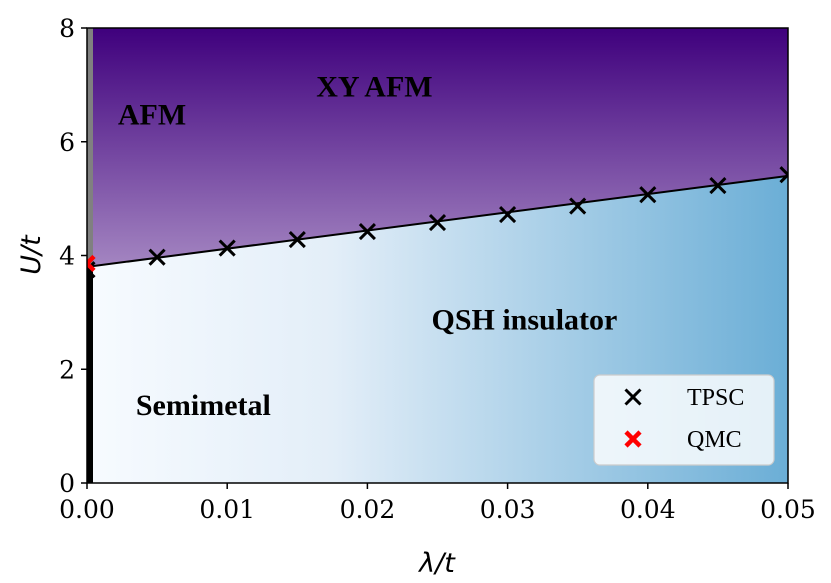 The height and width of the screenshot is (583, 831). Describe the element at coordinates (90, 147) in the screenshot. I see `afm-edge-line` at that location.